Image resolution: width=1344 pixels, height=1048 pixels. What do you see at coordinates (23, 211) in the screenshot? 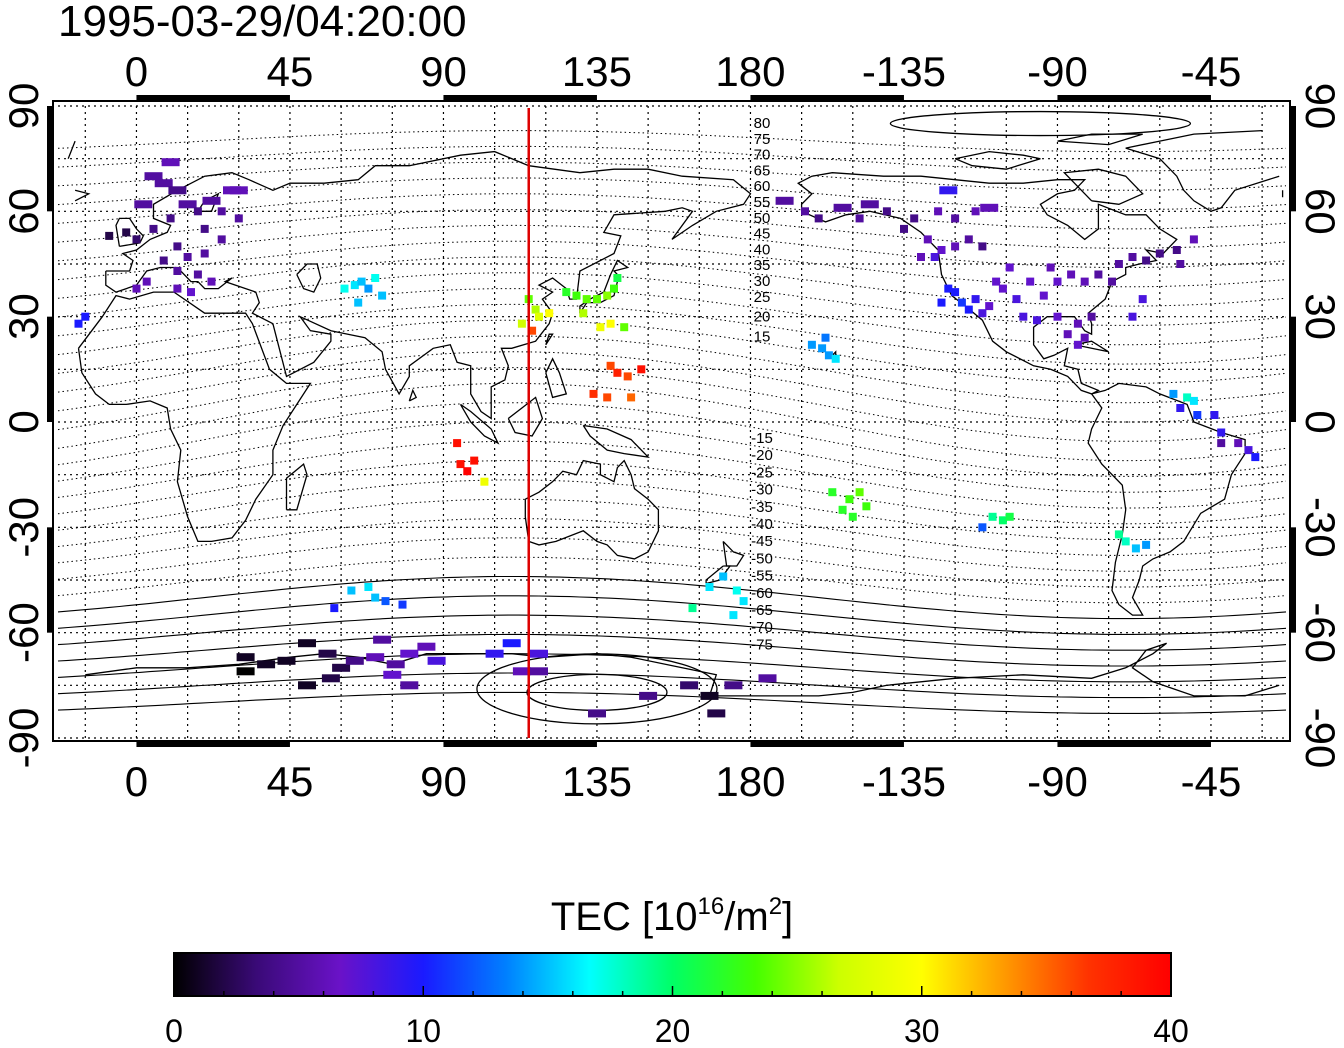
I see `y-tick-label: 60` at bounding box center [23, 211].